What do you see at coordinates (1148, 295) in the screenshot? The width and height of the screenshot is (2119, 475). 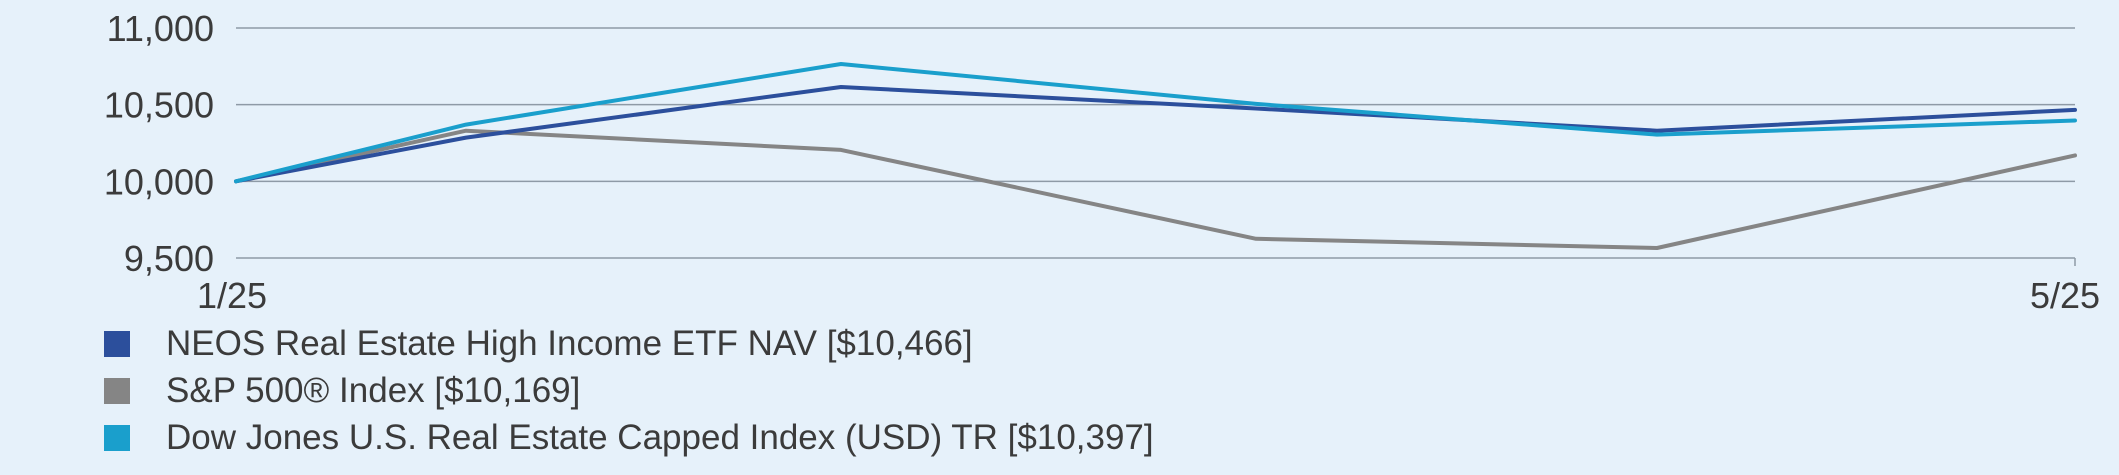 I see `x-axis-ticks: 1/25 5/25` at bounding box center [1148, 295].